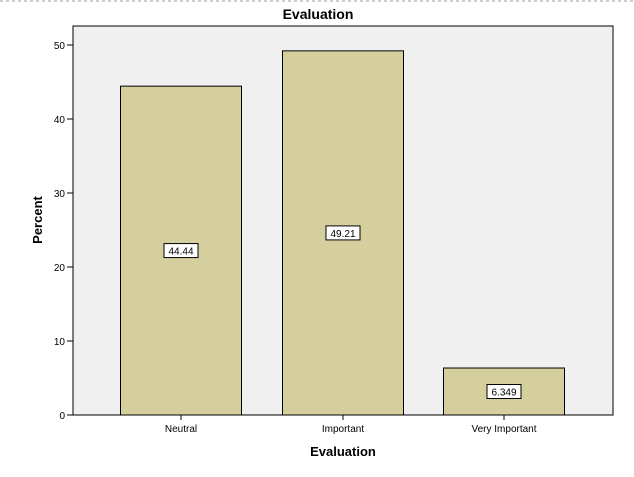  What do you see at coordinates (343, 451) in the screenshot?
I see `x-axis-label: Evaluation` at bounding box center [343, 451].